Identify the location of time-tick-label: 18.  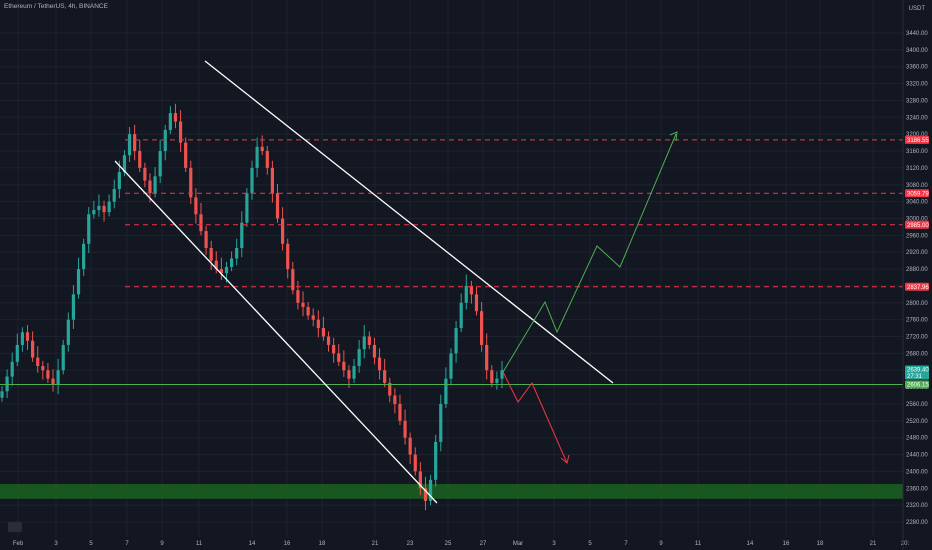
(820, 544).